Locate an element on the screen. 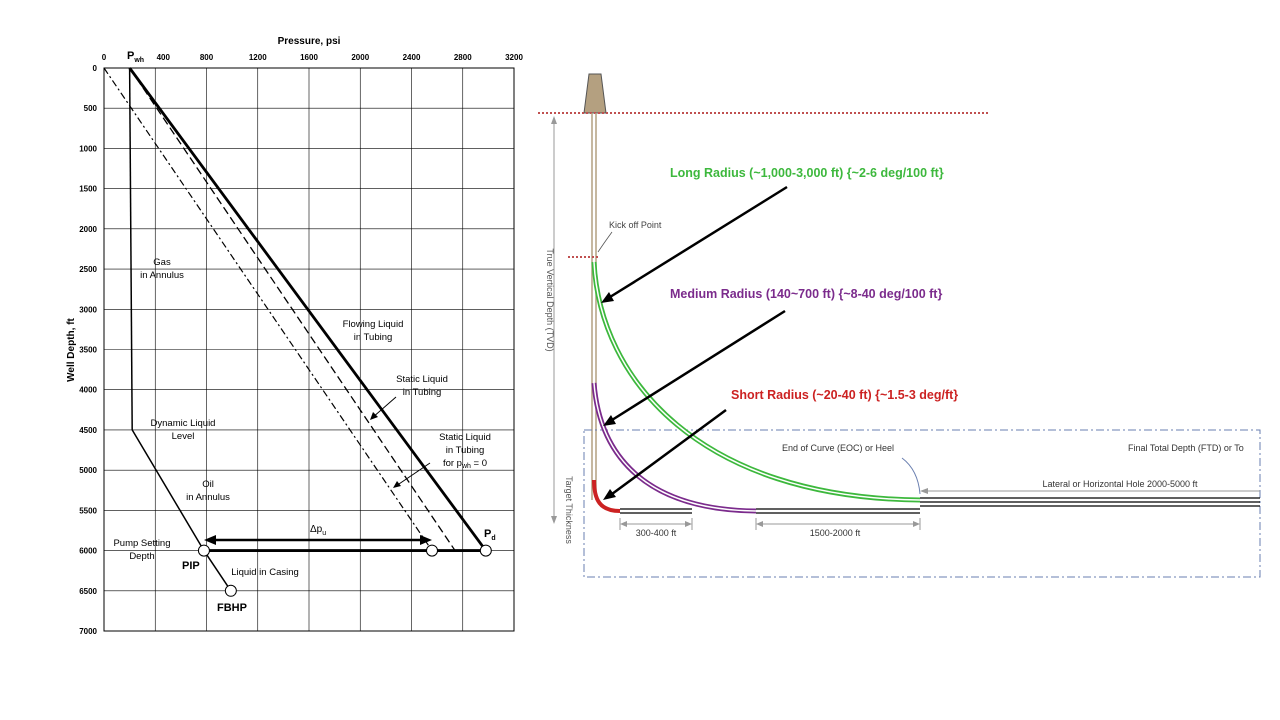 The width and height of the screenshot is (1280, 720). x-tick-label: 2800 is located at coordinates (463, 57).